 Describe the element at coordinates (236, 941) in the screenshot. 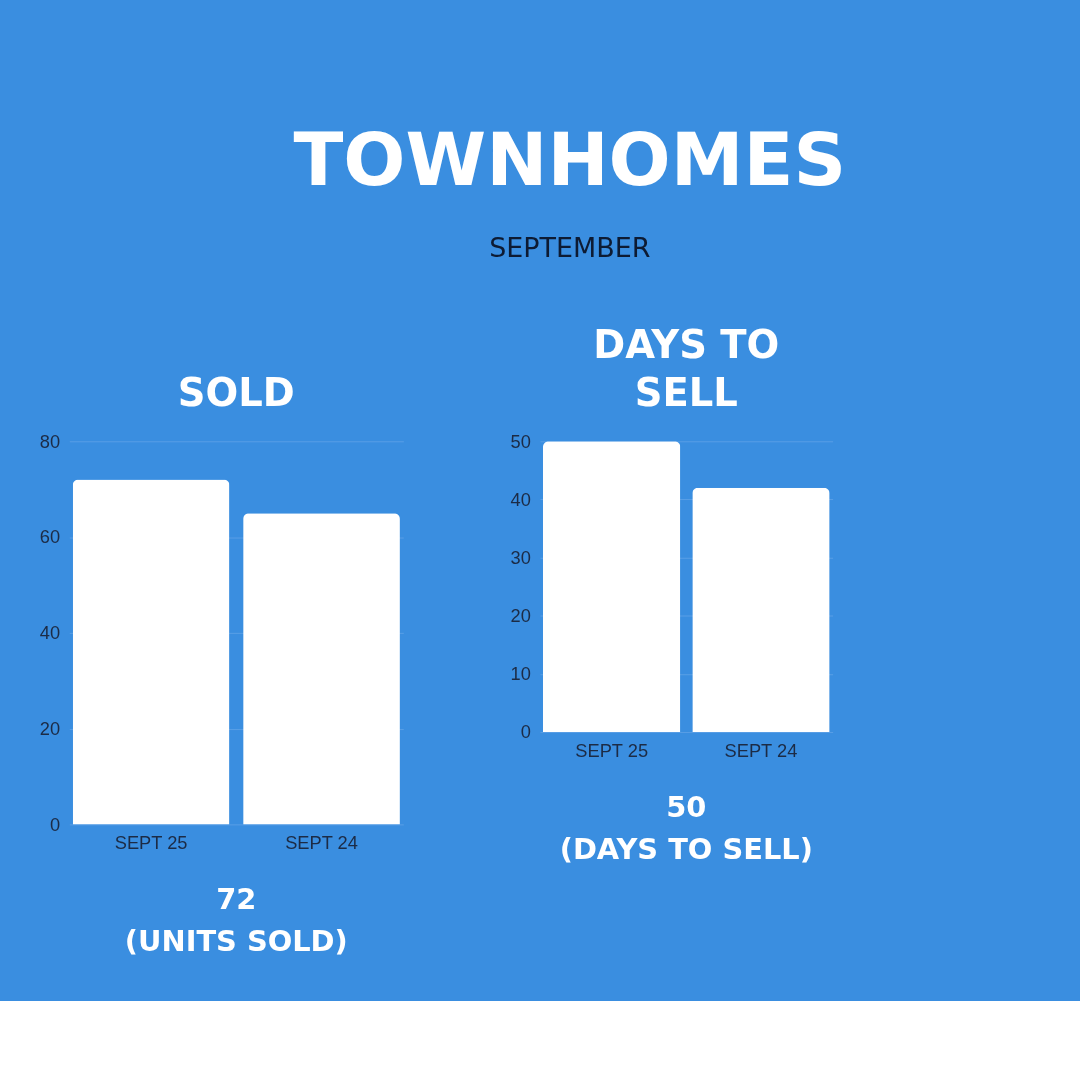

I see `text: (UNITS SOLD)` at that location.